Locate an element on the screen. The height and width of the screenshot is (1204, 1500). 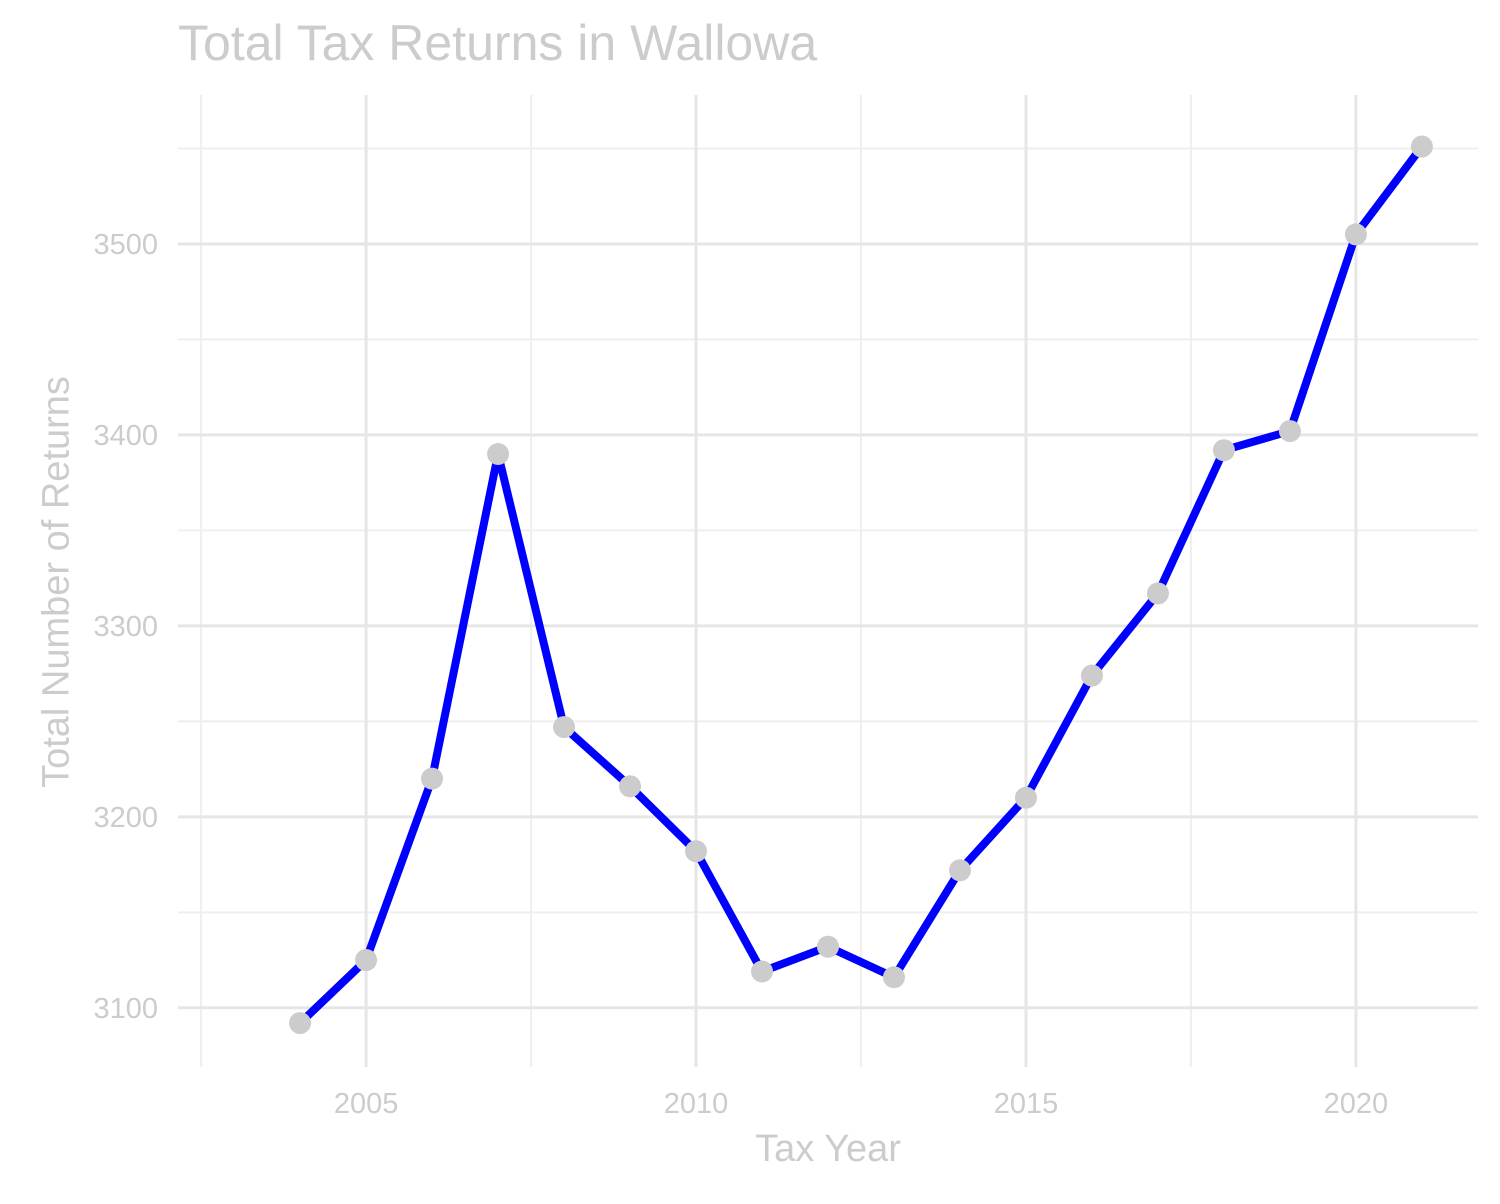
x-tick-label: 2015 is located at coordinates (1026, 1104).